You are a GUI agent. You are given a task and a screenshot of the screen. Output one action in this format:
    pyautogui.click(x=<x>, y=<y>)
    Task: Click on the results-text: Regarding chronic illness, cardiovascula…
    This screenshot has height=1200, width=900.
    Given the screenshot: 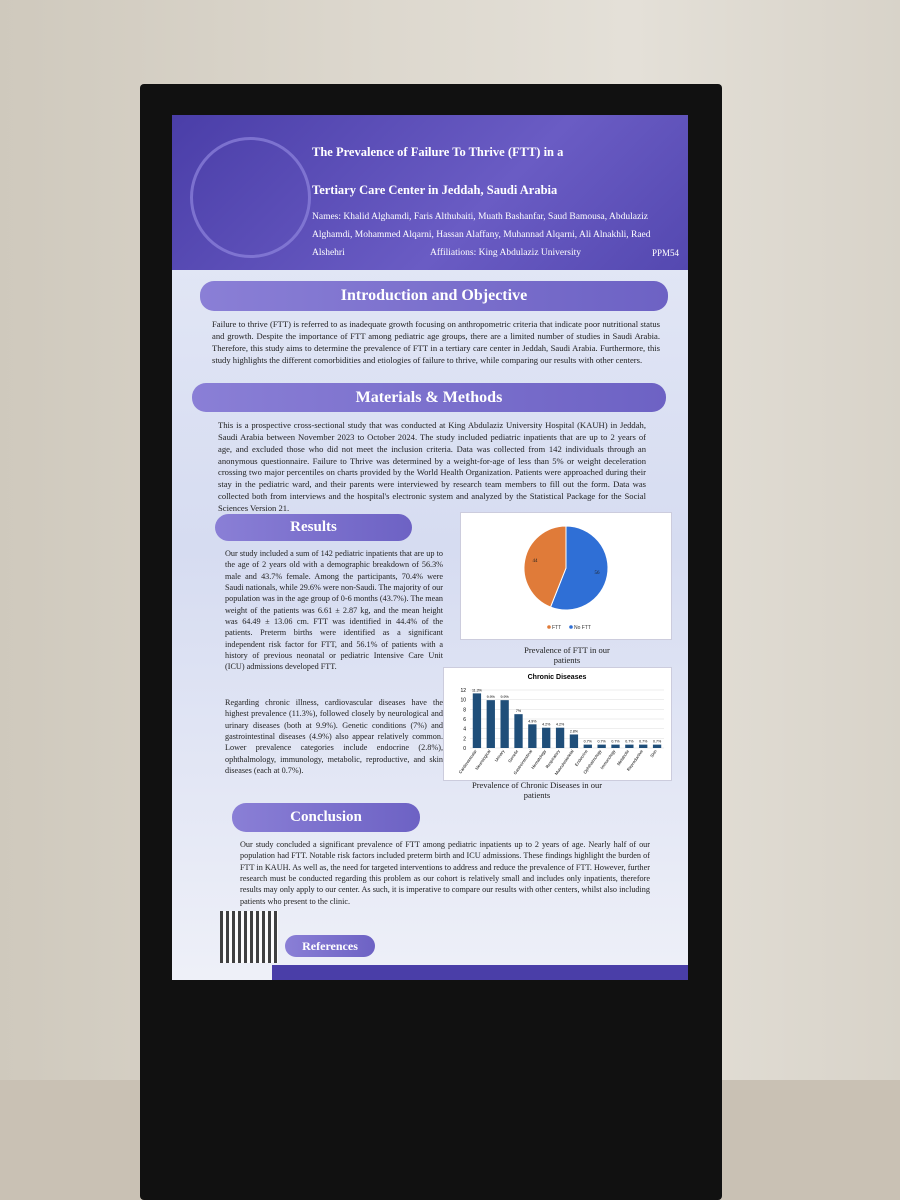 What is the action you would take?
    pyautogui.click(x=334, y=736)
    